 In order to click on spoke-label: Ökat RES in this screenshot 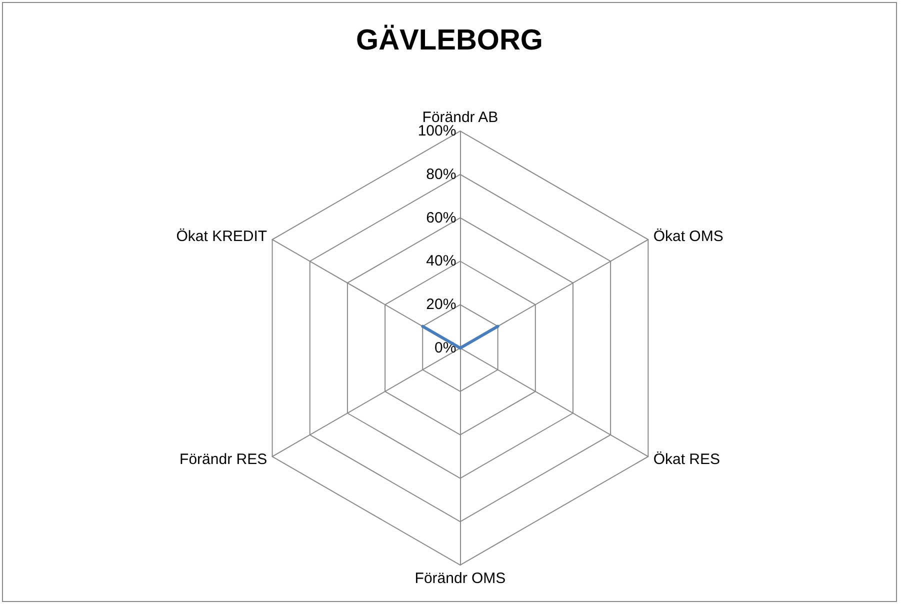, I will do `click(686, 459)`.